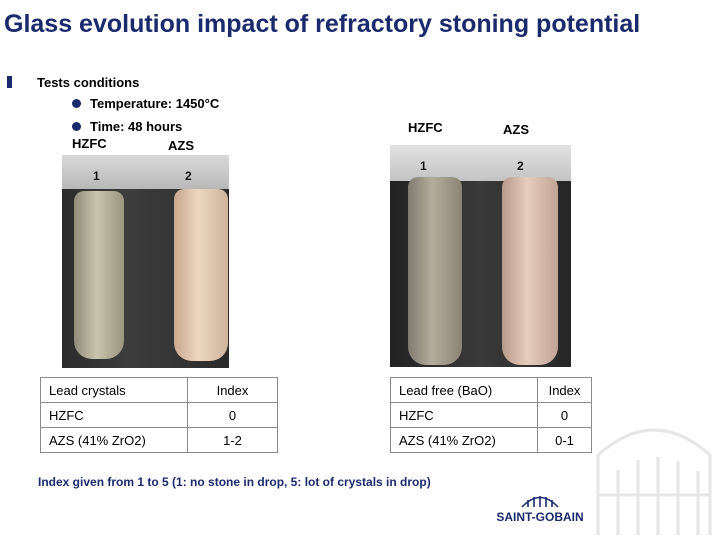 The width and height of the screenshot is (720, 540). Describe the element at coordinates (654, 481) in the screenshot. I see `building-watermark-icon` at that location.